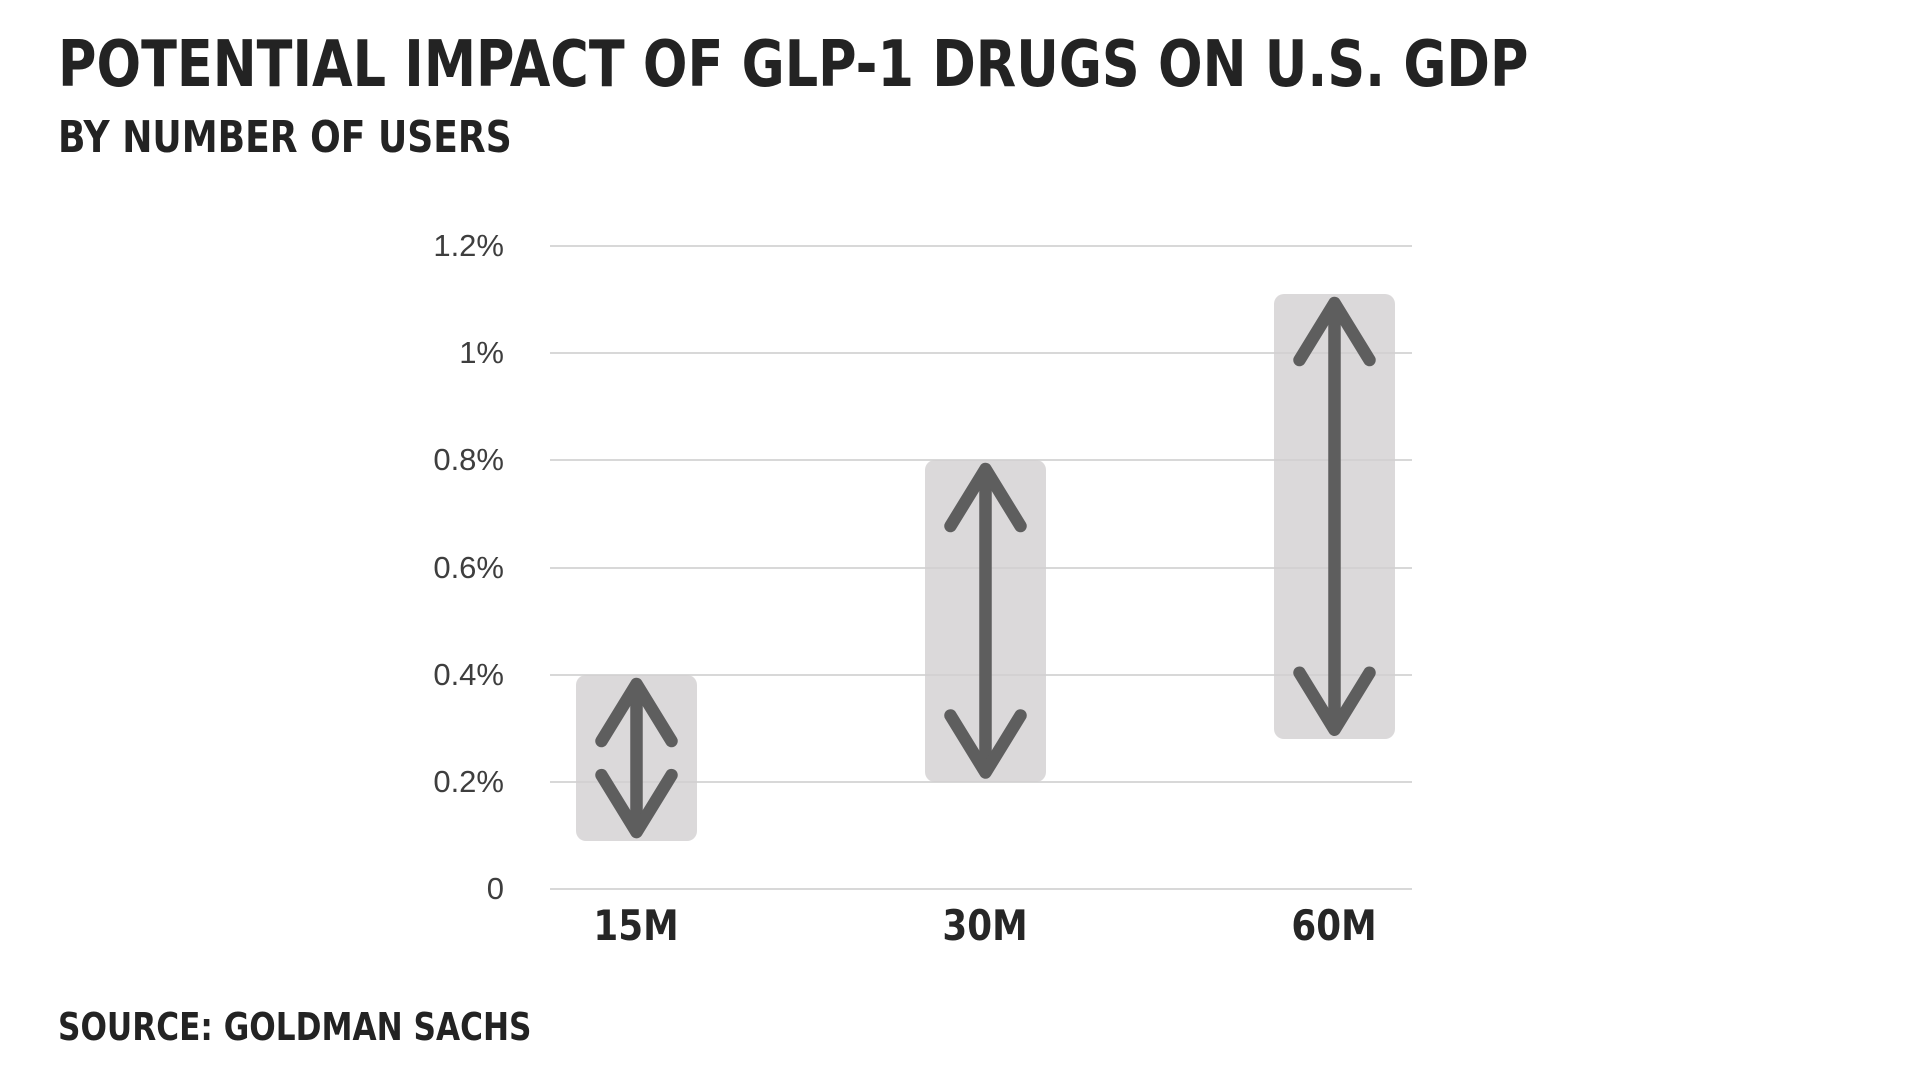  Describe the element at coordinates (495, 888) in the screenshot. I see `y-axis-tick-label: 0` at that location.